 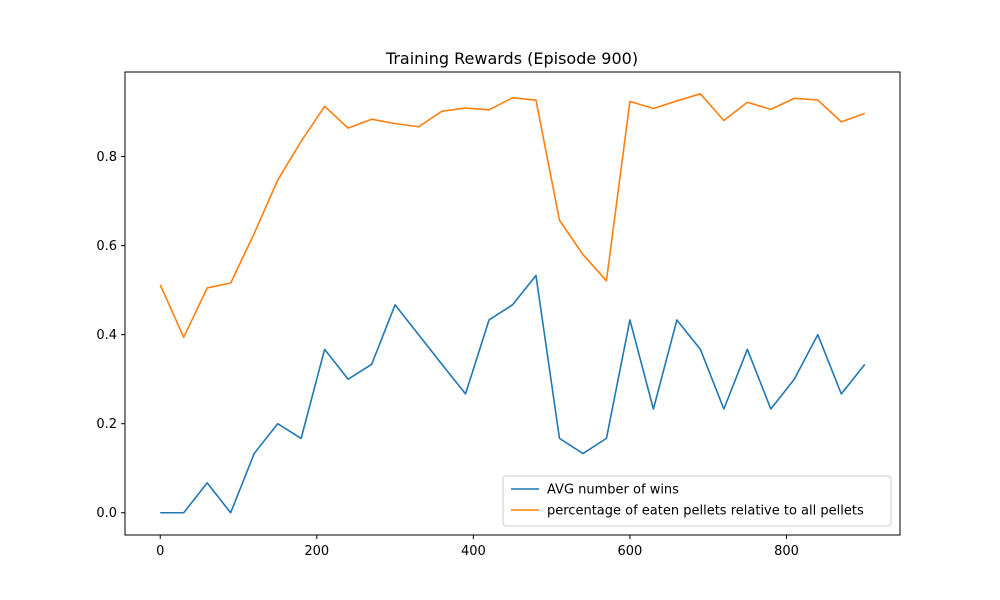 I want to click on x-tick-label: 800, so click(x=786, y=551).